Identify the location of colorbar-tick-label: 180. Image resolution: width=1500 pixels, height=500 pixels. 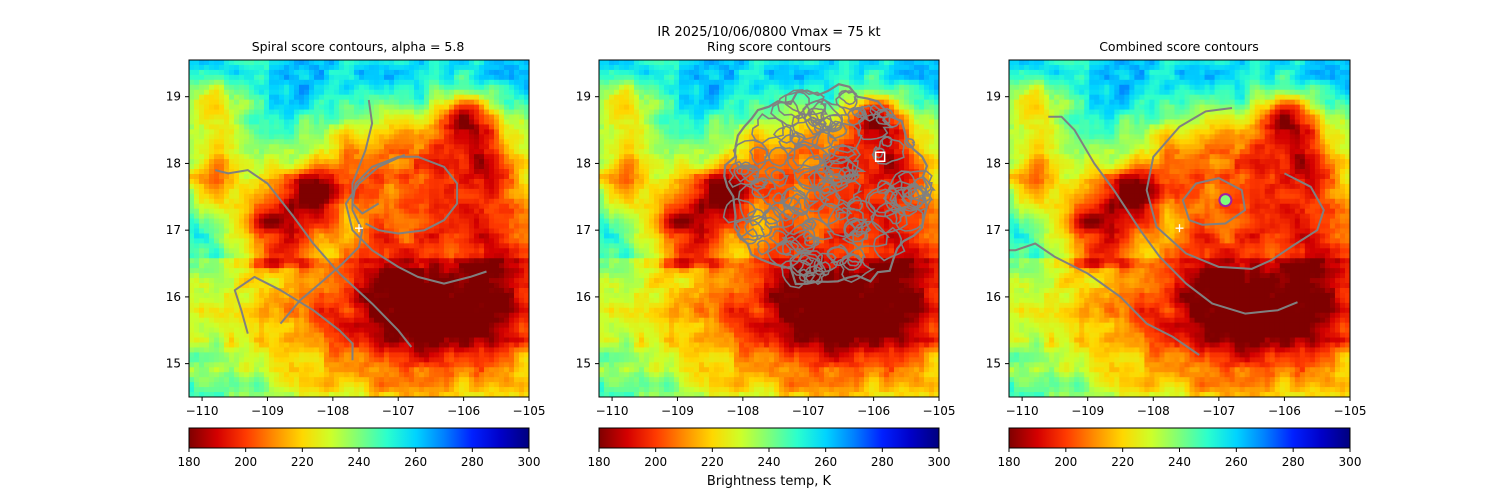
(1009, 462).